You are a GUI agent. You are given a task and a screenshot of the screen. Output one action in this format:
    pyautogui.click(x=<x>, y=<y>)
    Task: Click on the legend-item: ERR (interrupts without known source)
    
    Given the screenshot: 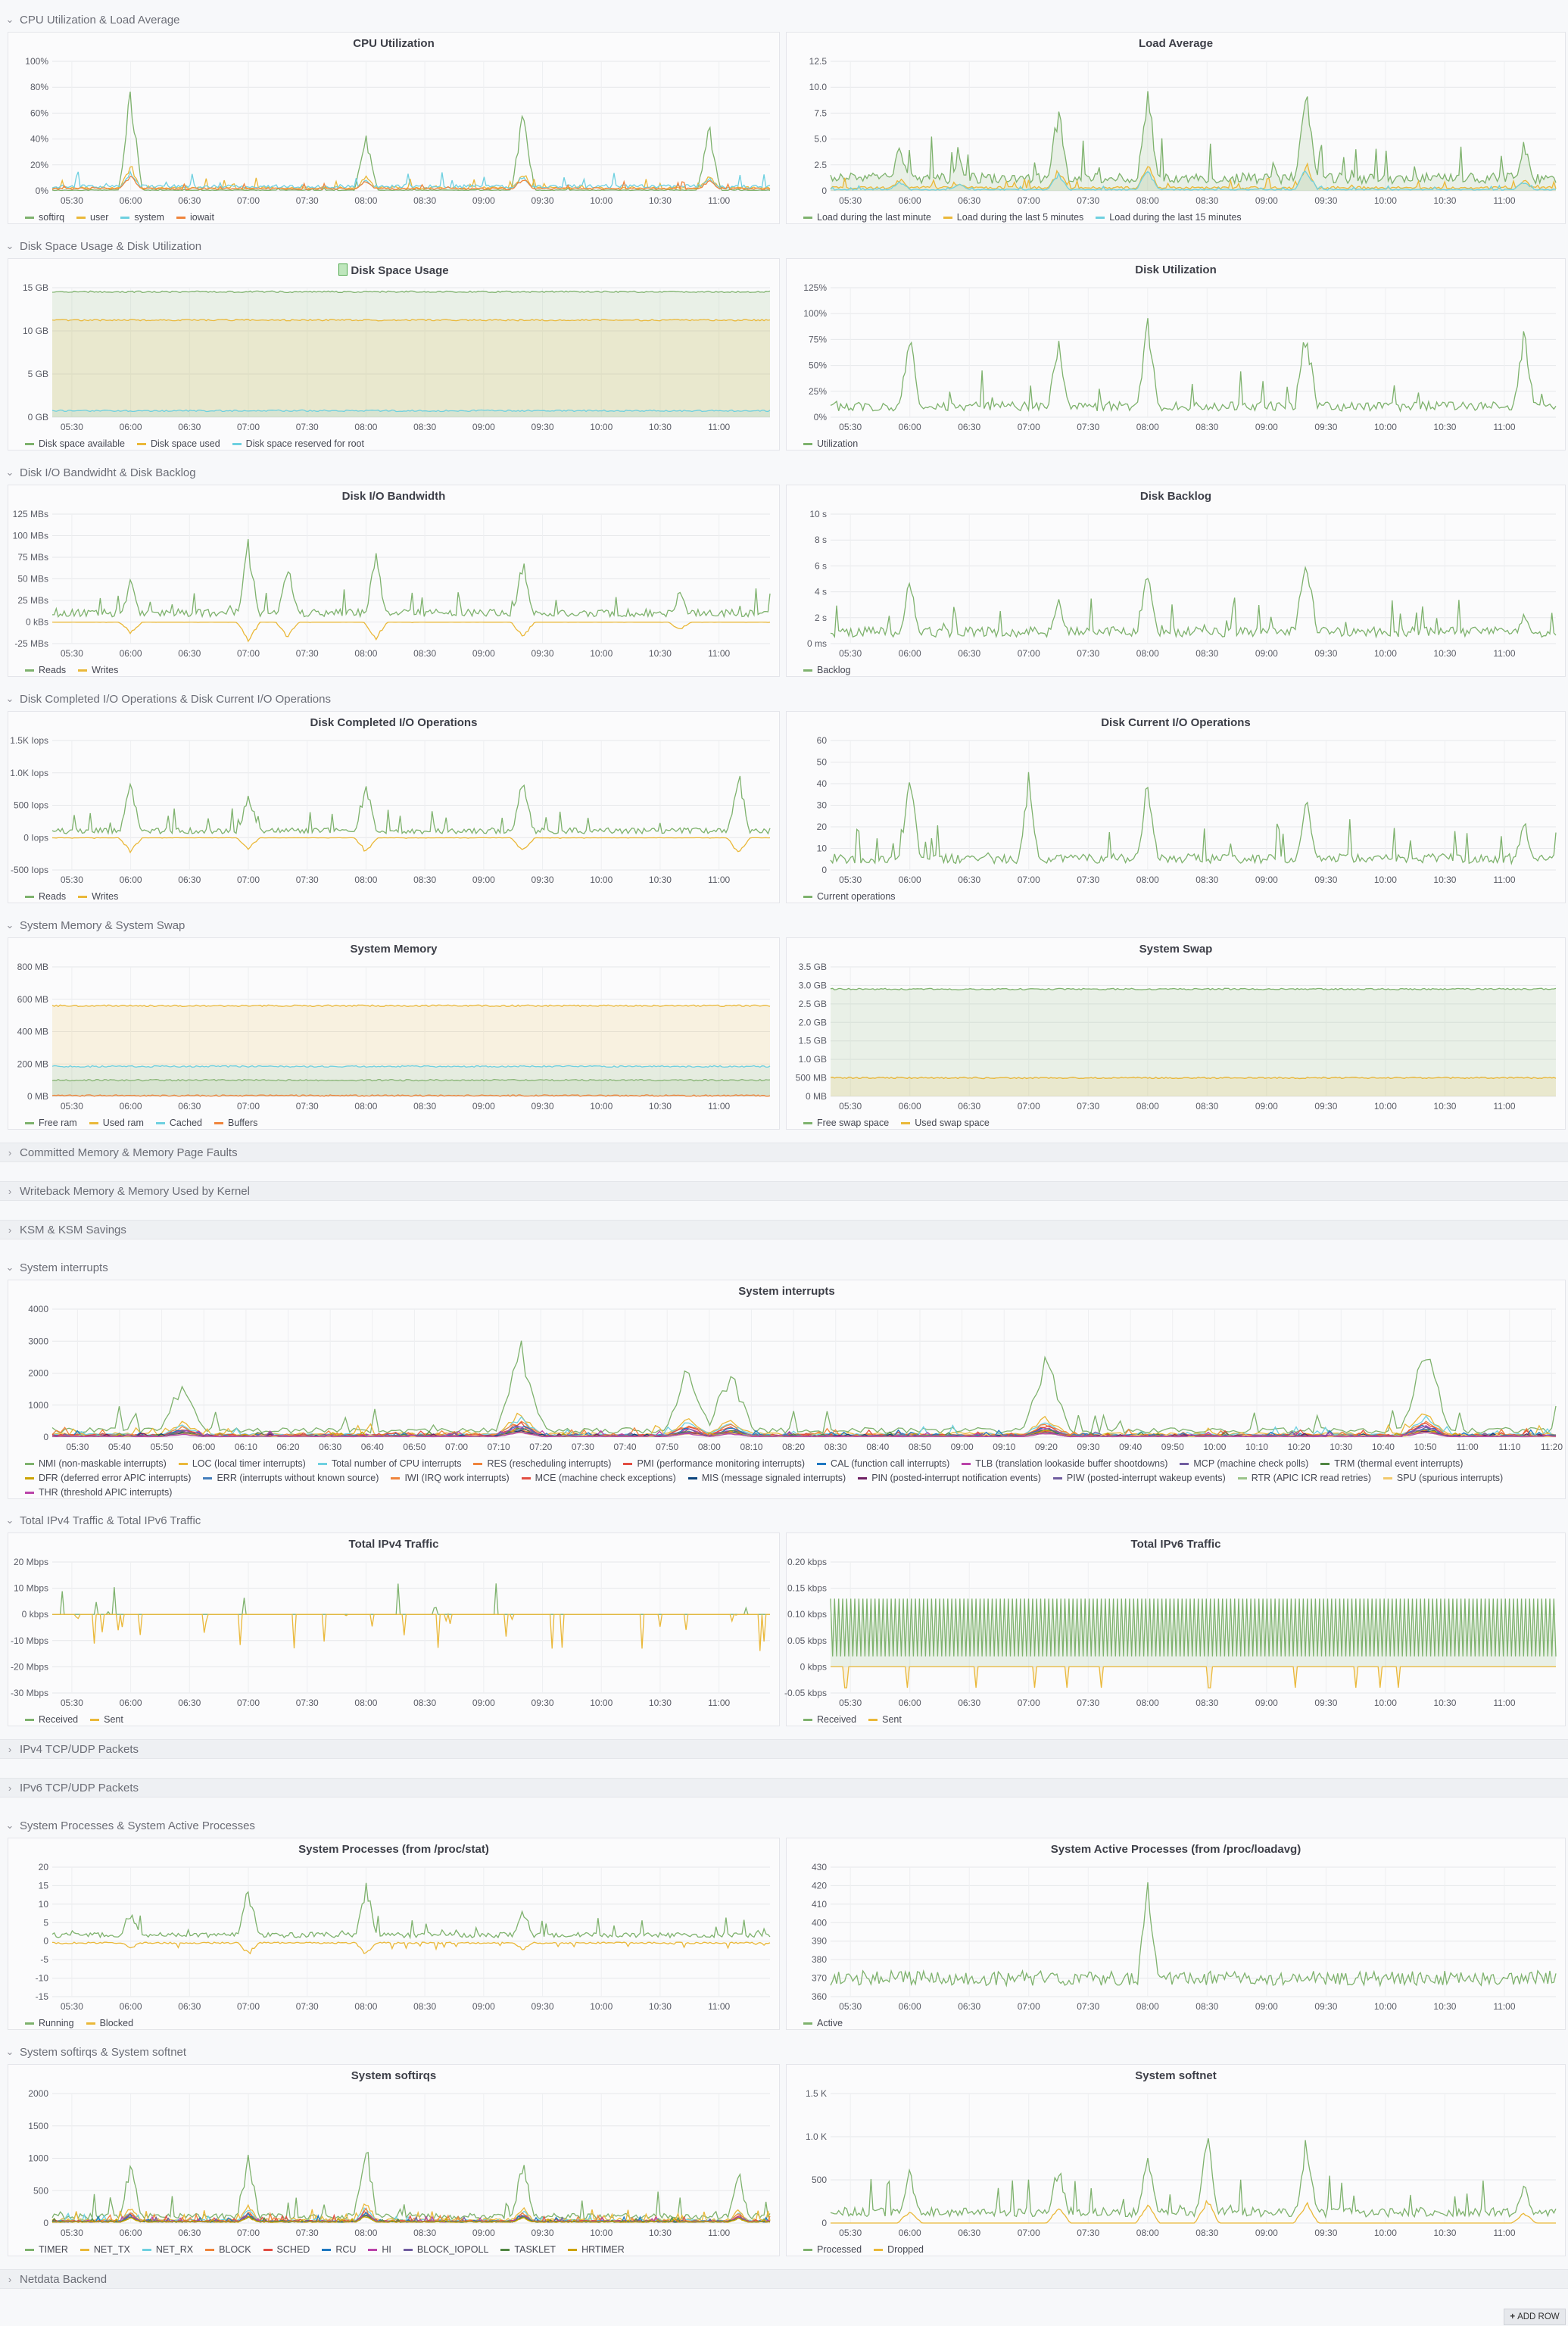 What is the action you would take?
    pyautogui.click(x=291, y=1479)
    